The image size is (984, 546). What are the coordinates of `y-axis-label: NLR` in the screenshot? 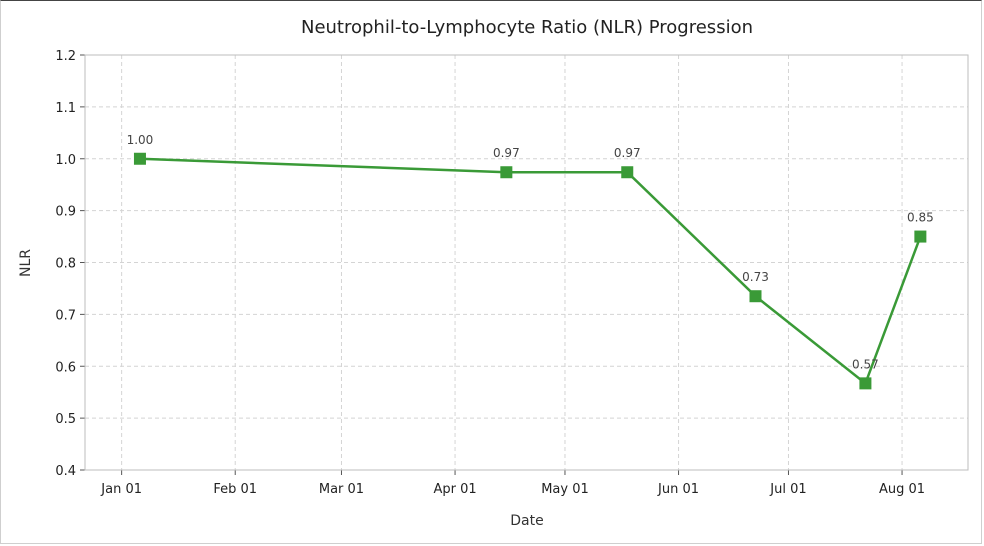 It's located at (26, 263).